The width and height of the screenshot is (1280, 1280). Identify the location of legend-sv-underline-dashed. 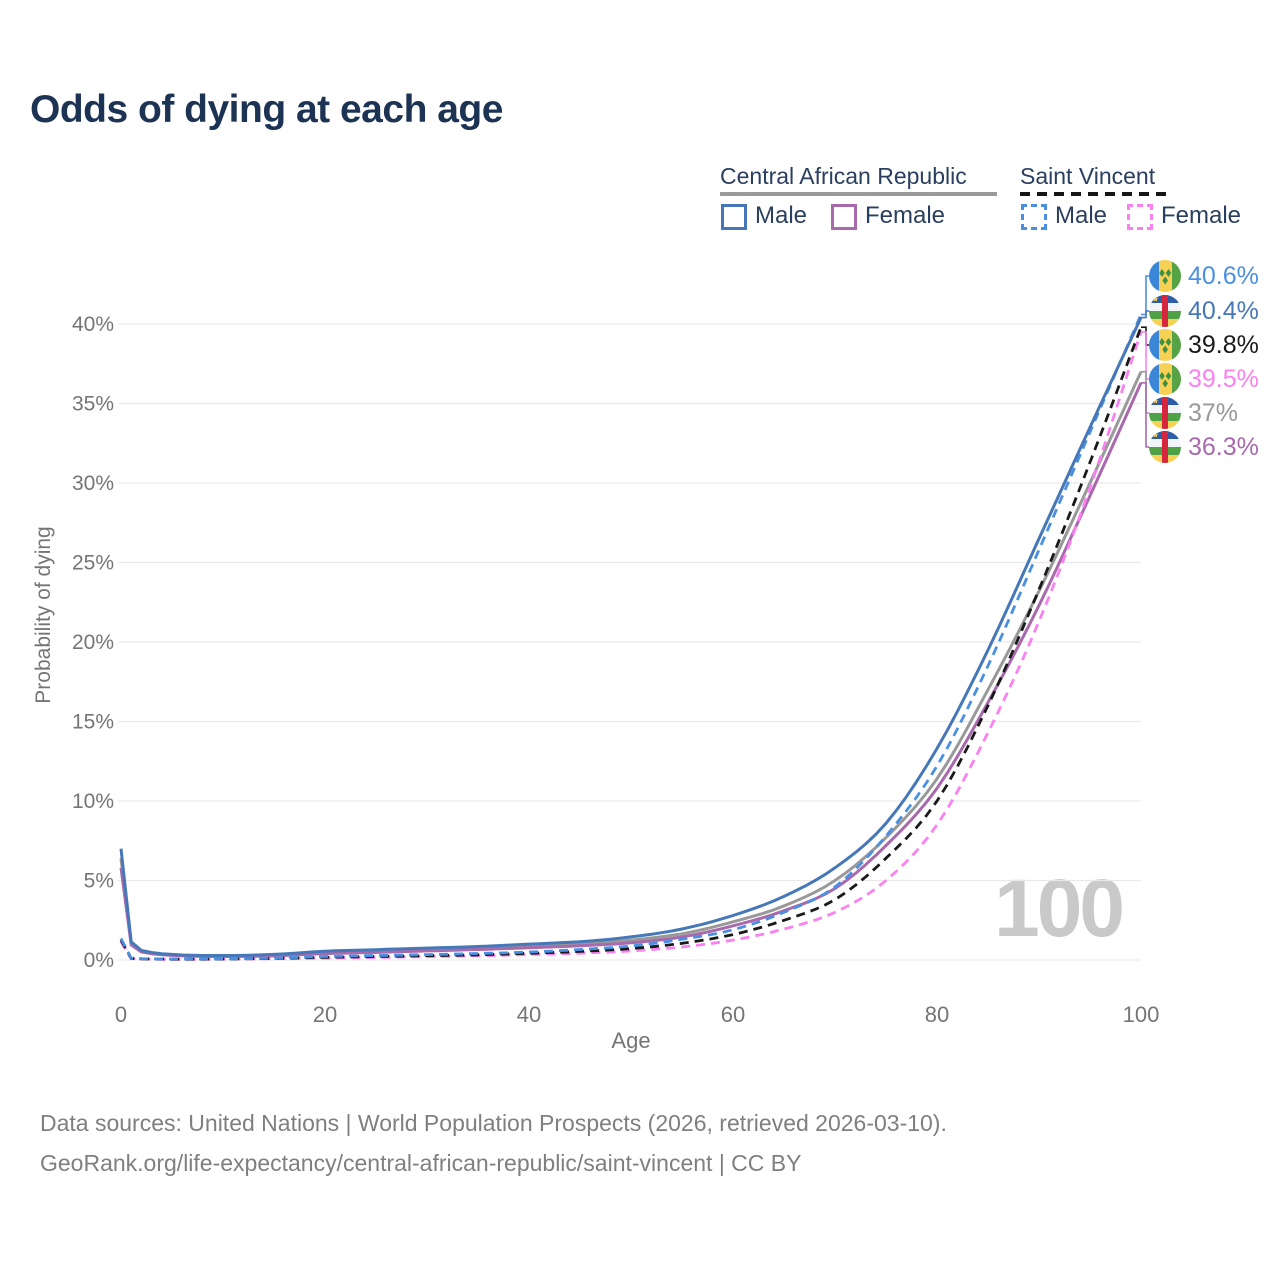
(1096, 194).